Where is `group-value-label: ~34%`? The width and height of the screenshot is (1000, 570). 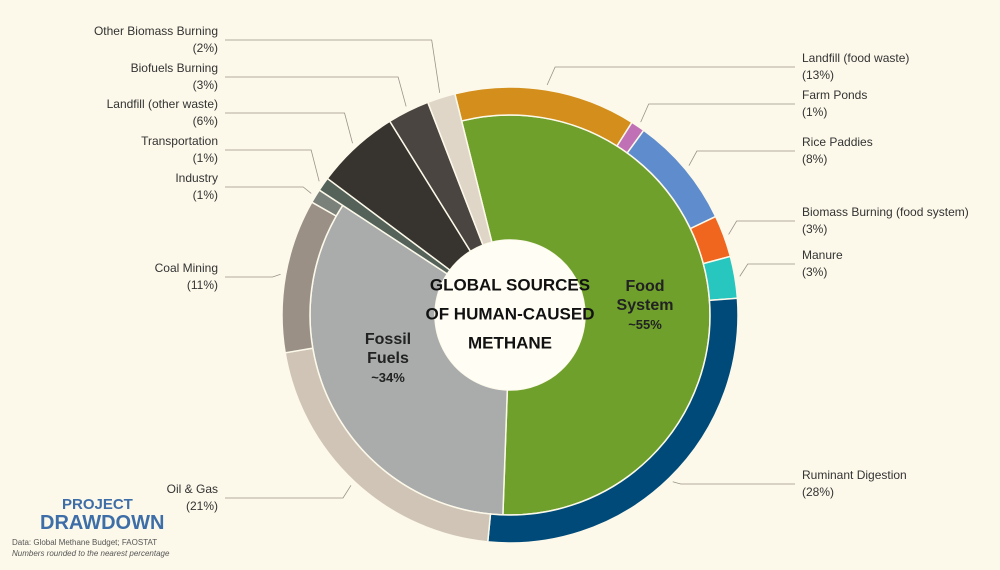
group-value-label: ~34% is located at coordinates (388, 377).